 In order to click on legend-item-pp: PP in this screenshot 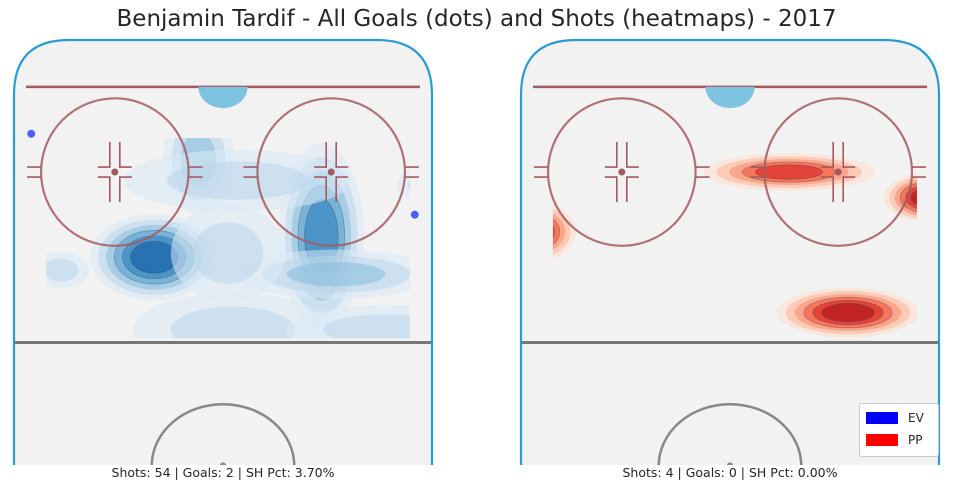, I will do `click(894, 440)`.